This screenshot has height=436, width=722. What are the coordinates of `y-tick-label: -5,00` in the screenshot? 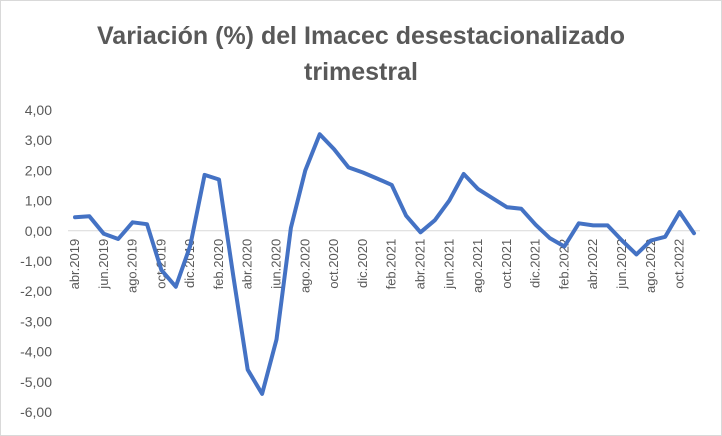 It's located at (36, 382).